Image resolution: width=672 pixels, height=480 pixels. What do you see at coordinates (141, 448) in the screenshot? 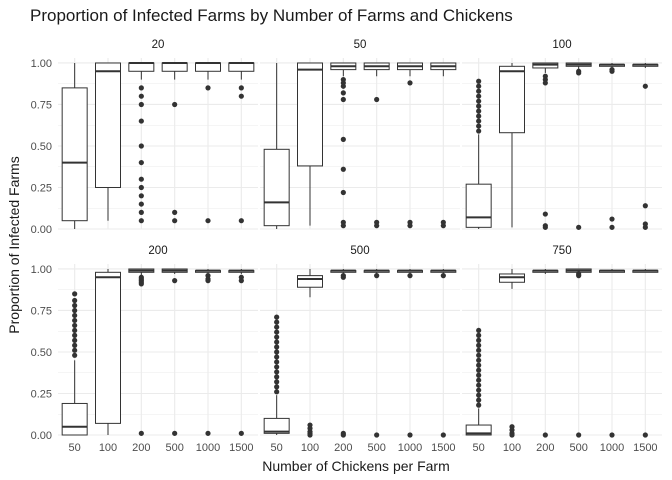
I see `x-tick-label: 200` at bounding box center [141, 448].